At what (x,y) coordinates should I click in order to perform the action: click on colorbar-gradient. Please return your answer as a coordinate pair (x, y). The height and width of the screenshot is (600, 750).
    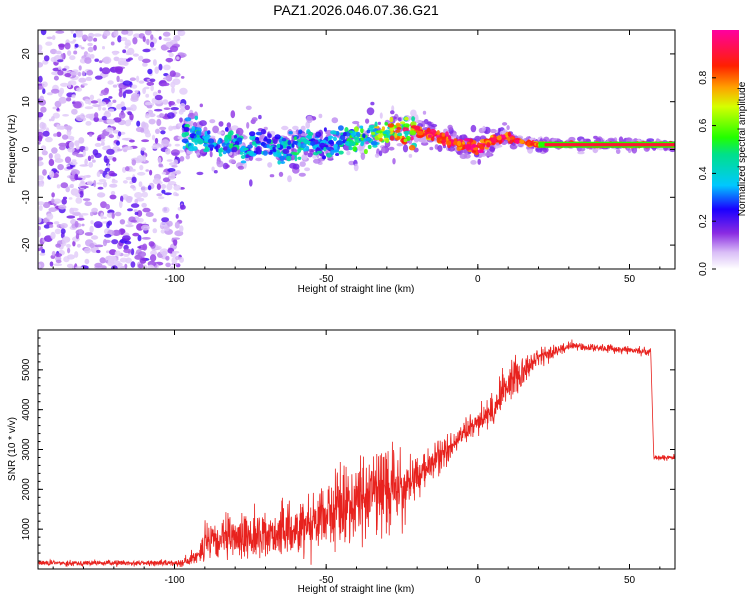
    Looking at the image, I should click on (725, 149).